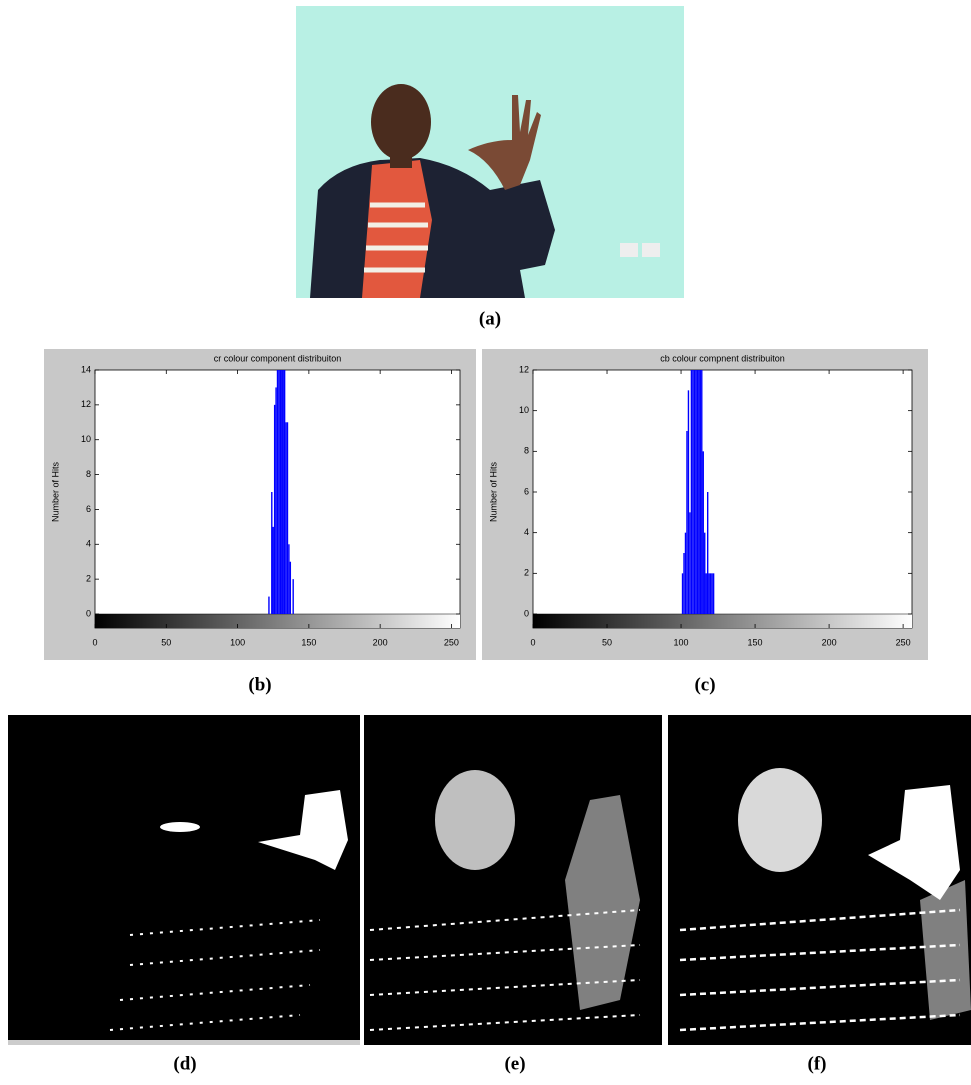  What do you see at coordinates (722, 358) in the screenshot?
I see `chart-title: cb colour compnent distribuiton` at bounding box center [722, 358].